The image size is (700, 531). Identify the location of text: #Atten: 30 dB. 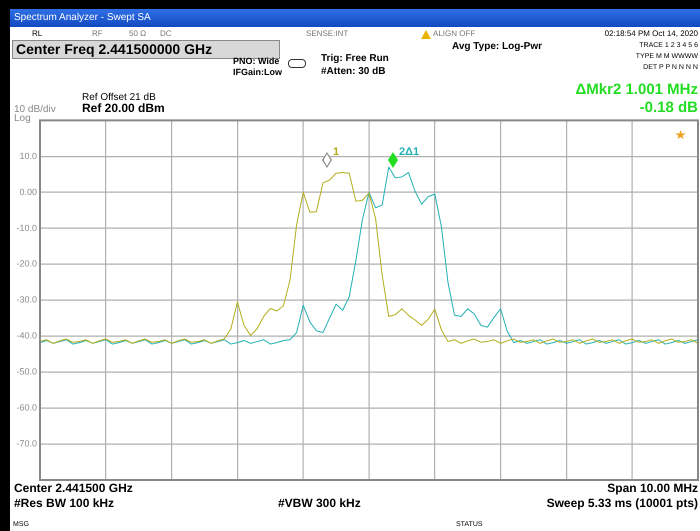
(353, 71).